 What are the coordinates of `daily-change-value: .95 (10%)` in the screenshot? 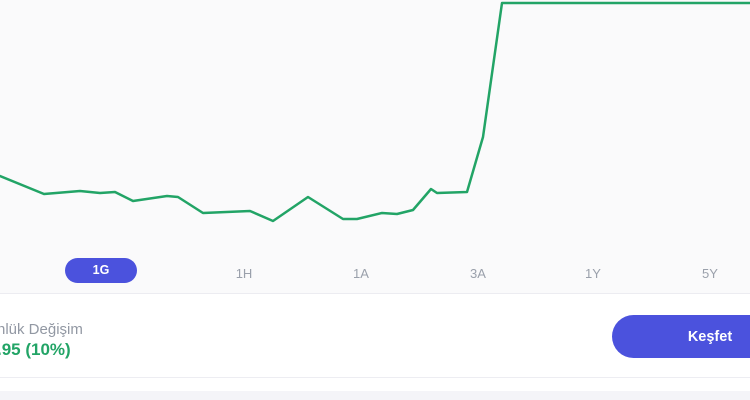 It's located at (35, 349).